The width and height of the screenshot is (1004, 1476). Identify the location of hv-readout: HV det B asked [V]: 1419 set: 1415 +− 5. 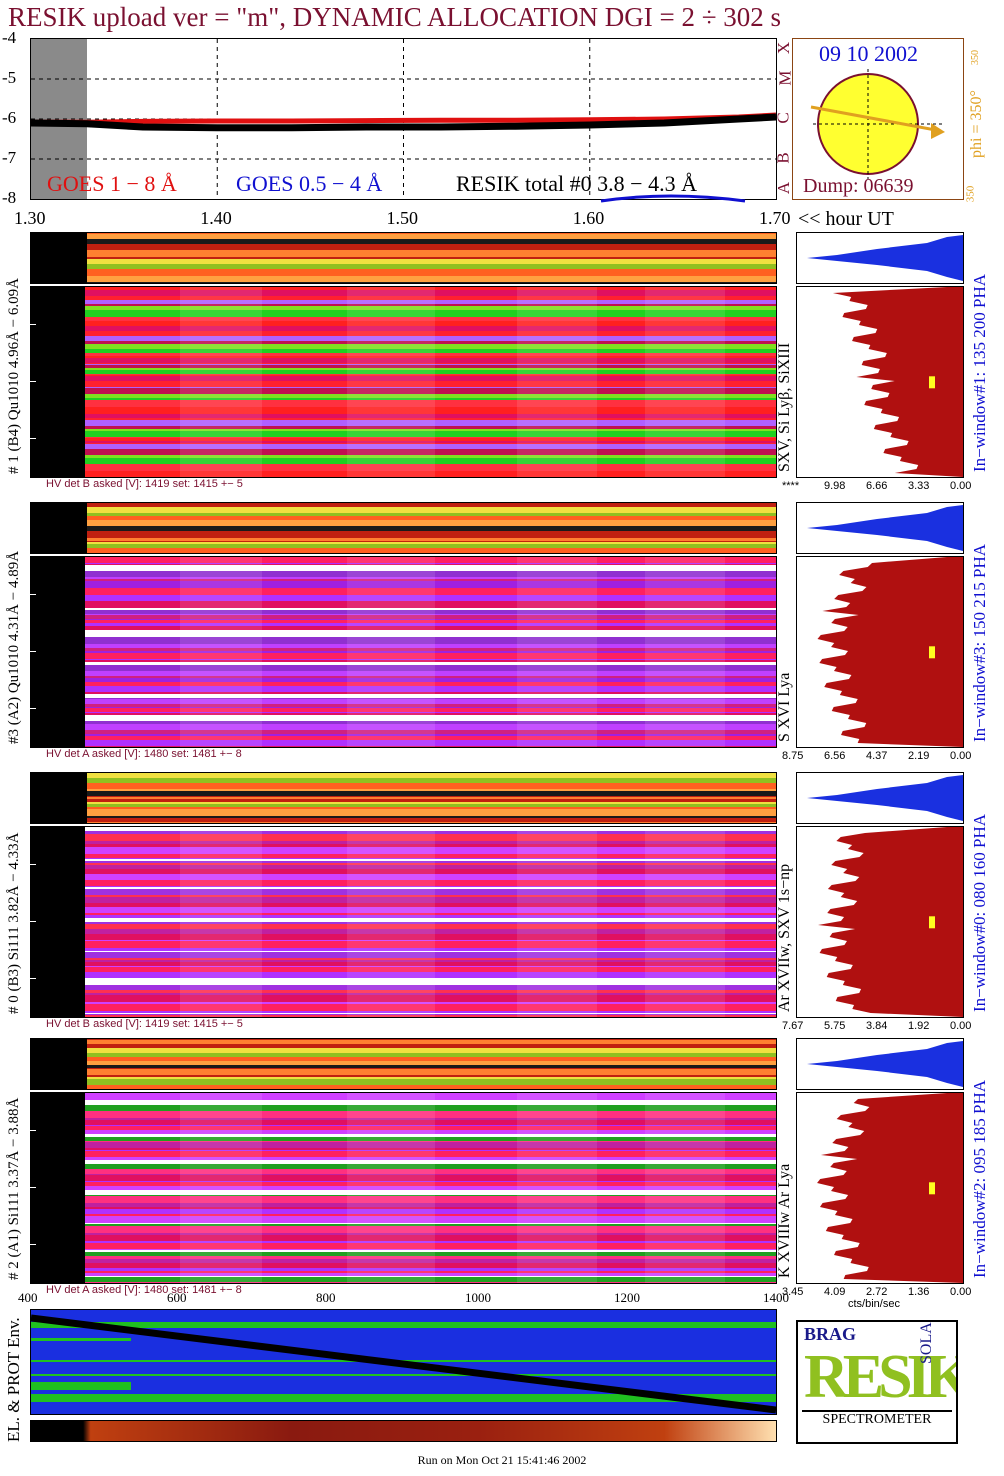
(144, 484).